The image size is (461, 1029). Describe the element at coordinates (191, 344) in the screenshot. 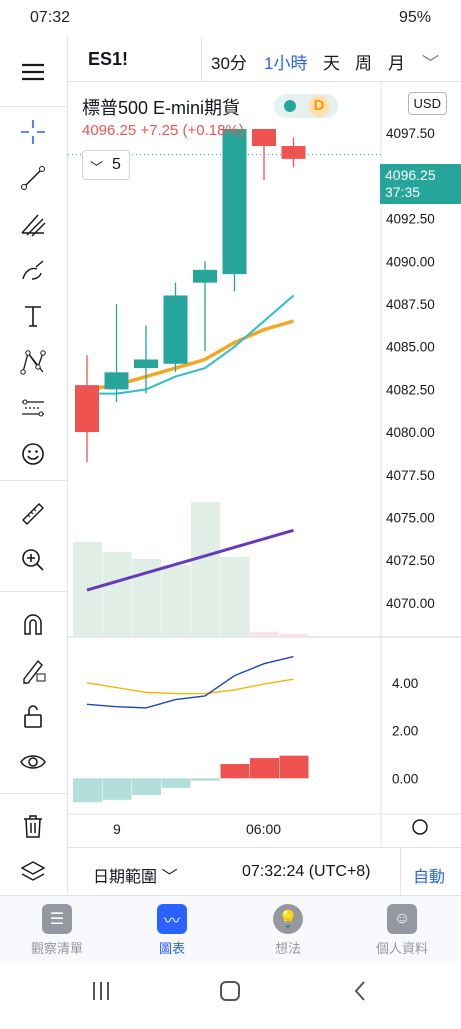

I see `ma-fast-line` at that location.